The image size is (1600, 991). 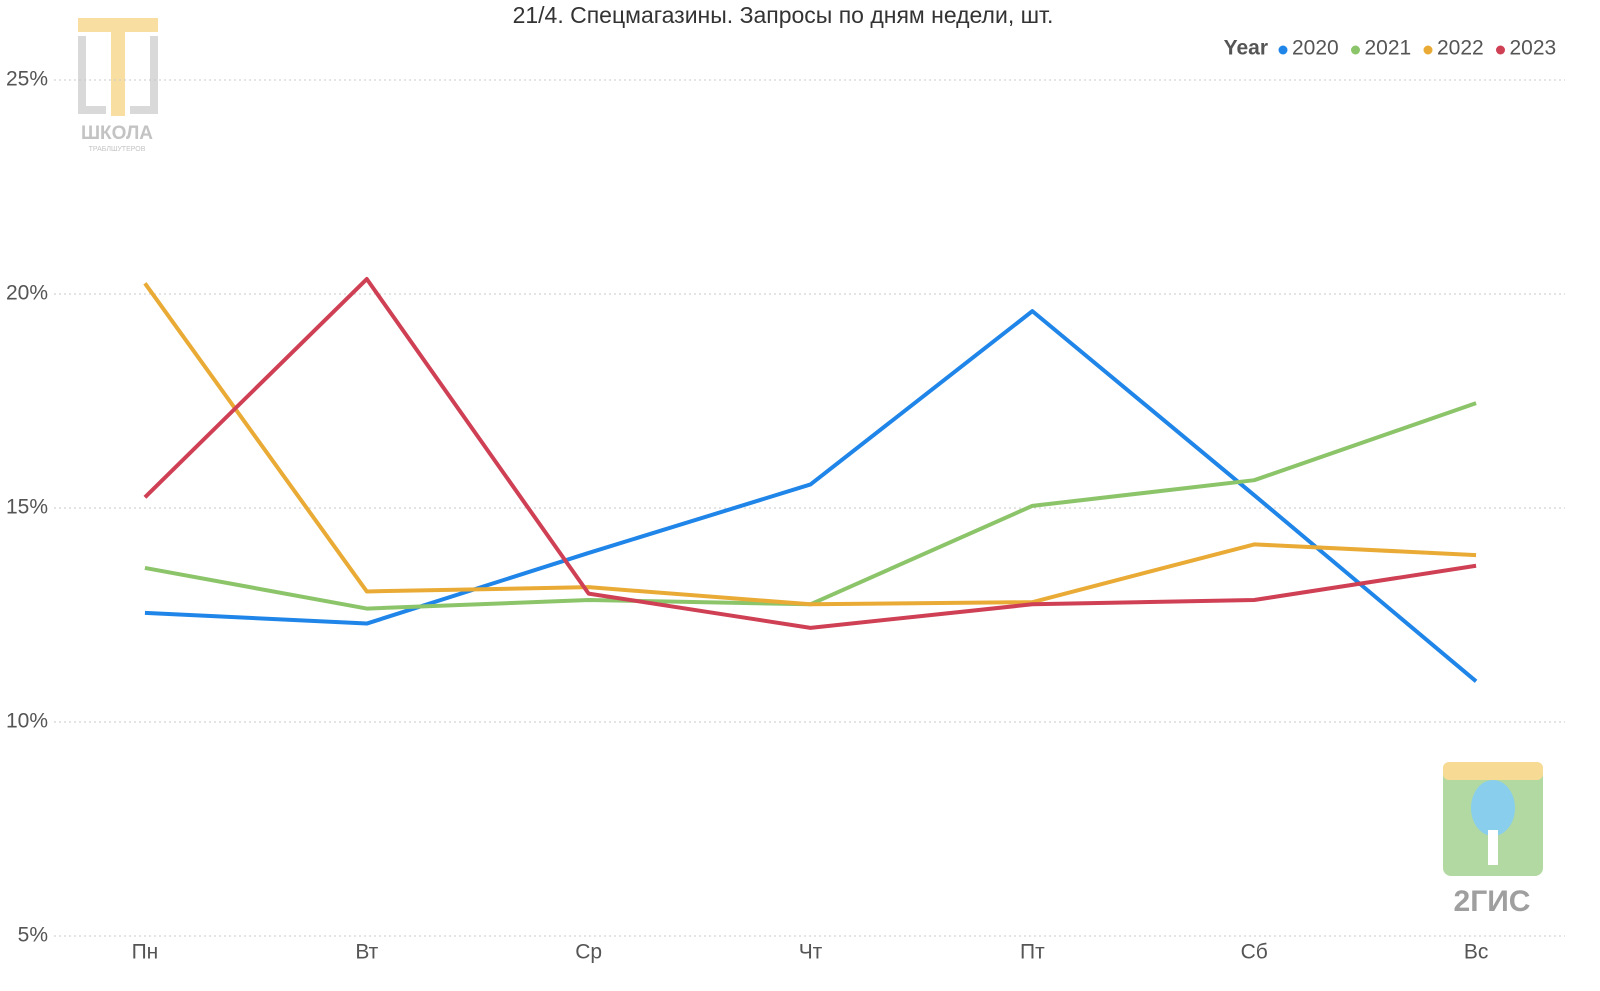 What do you see at coordinates (1246, 48) in the screenshot?
I see `legend-title: Year` at bounding box center [1246, 48].